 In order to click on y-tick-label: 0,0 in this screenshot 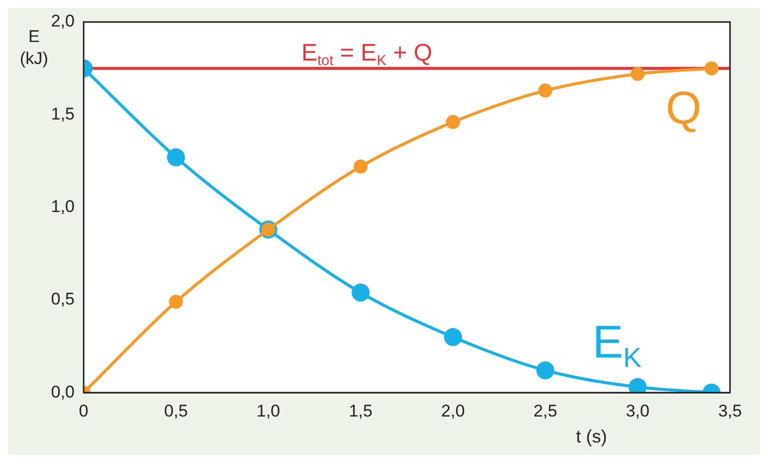, I will do `click(62, 392)`.